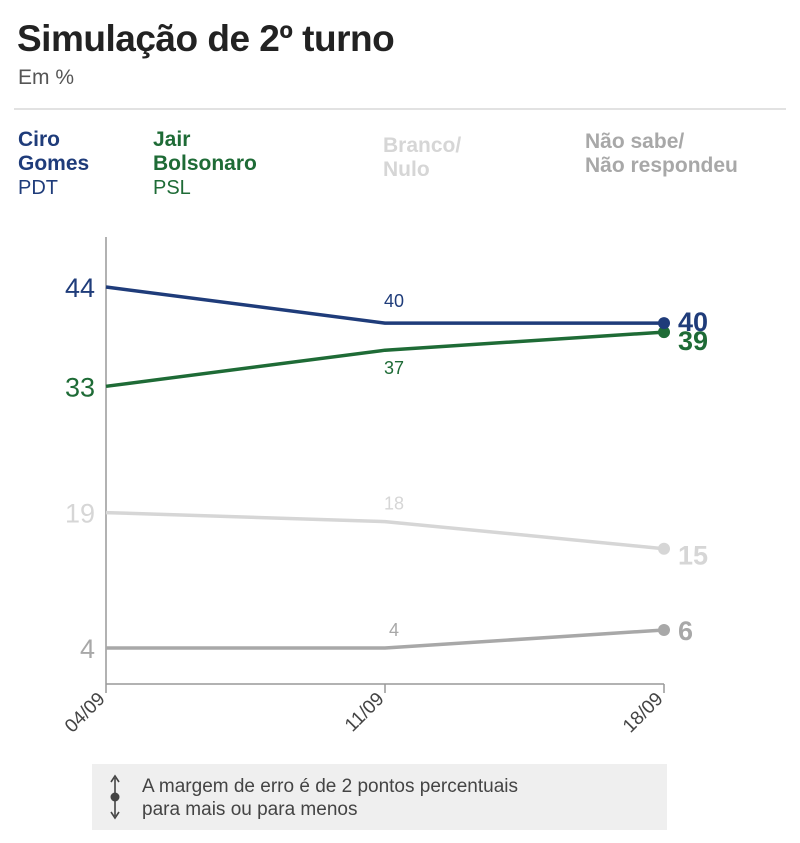  I want to click on header-divider, so click(400, 109).